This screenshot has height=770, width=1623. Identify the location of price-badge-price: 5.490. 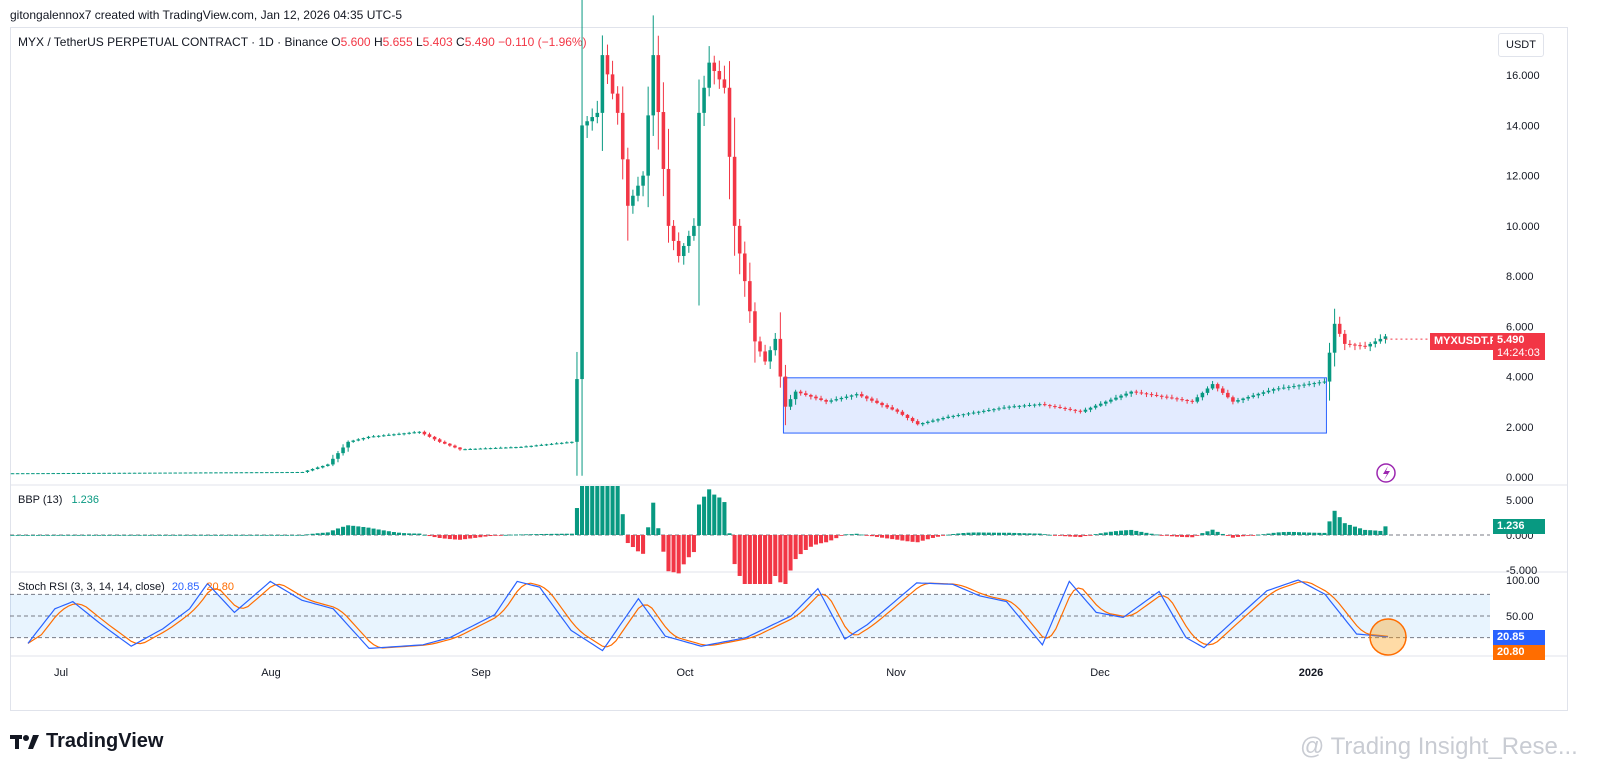
(1511, 340).